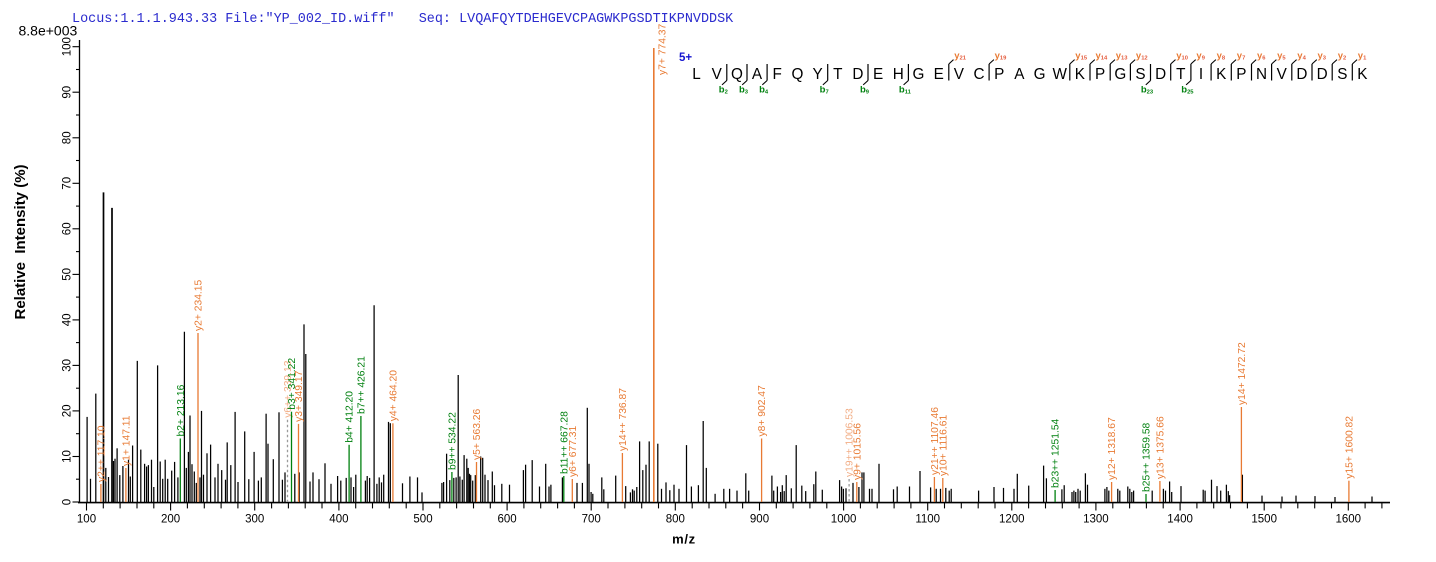 This screenshot has height=562, width=1436. Describe the element at coordinates (1140, 74) in the screenshot. I see `svg-text: S` at that location.